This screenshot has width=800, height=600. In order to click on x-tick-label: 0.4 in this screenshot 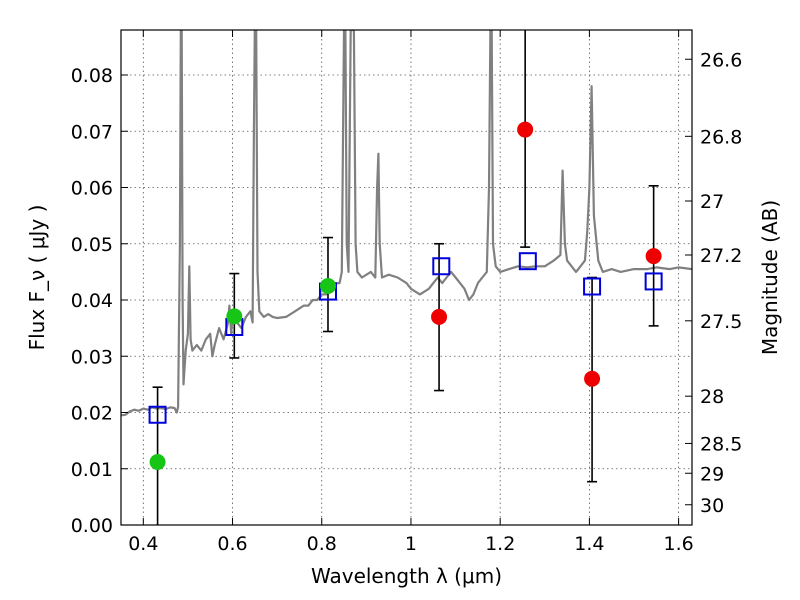, I will do `click(143, 544)`.